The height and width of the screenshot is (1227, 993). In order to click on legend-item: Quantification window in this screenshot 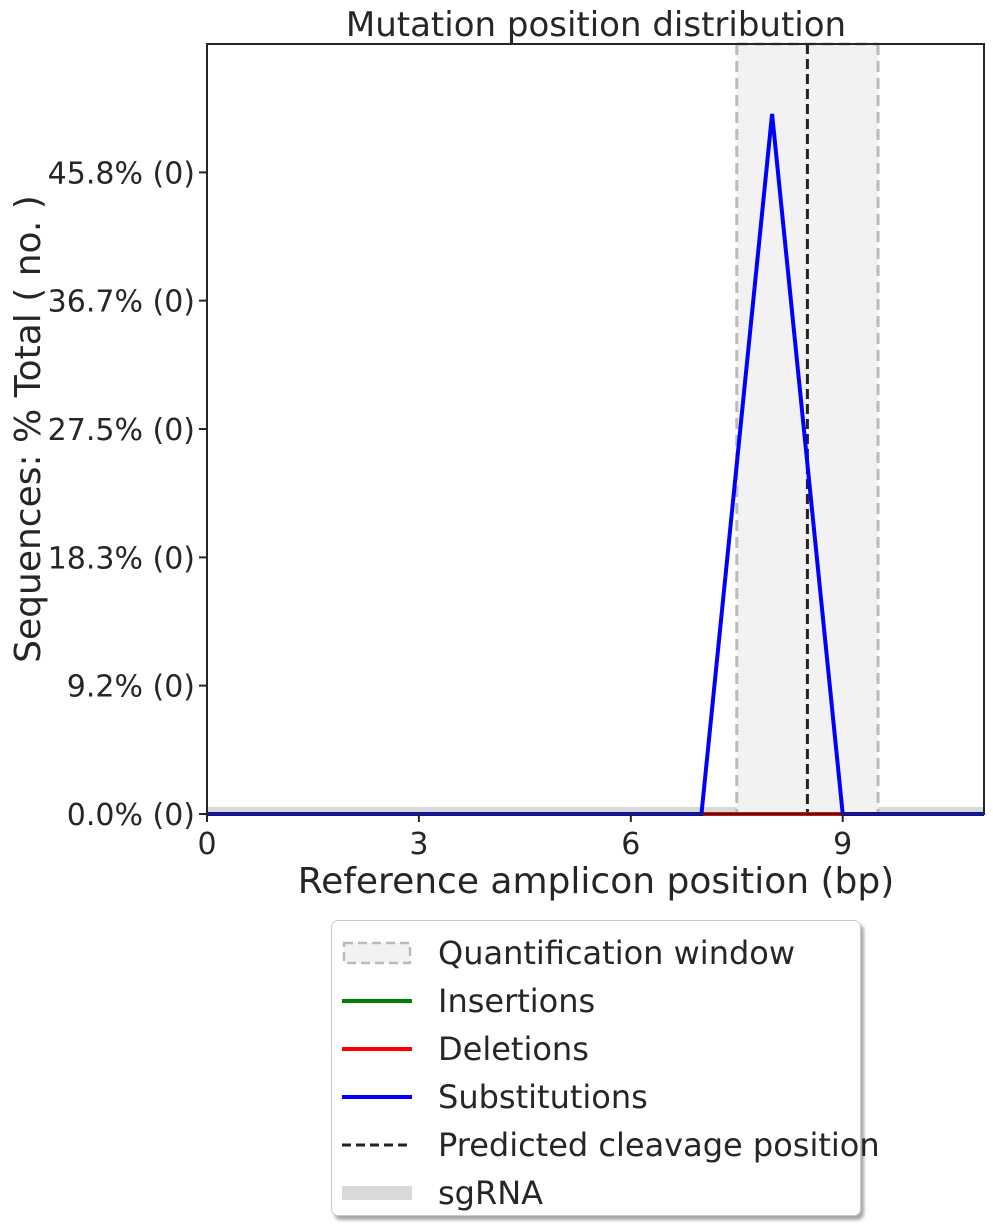, I will do `click(596, 950)`.